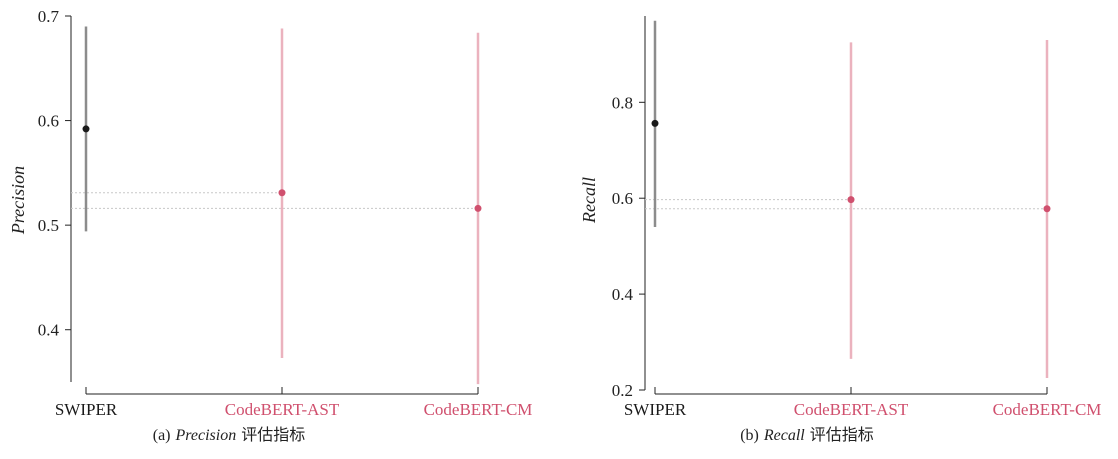 The width and height of the screenshot is (1118, 459). What do you see at coordinates (206, 435) in the screenshot?
I see `subtitle-metric: Precision` at bounding box center [206, 435].